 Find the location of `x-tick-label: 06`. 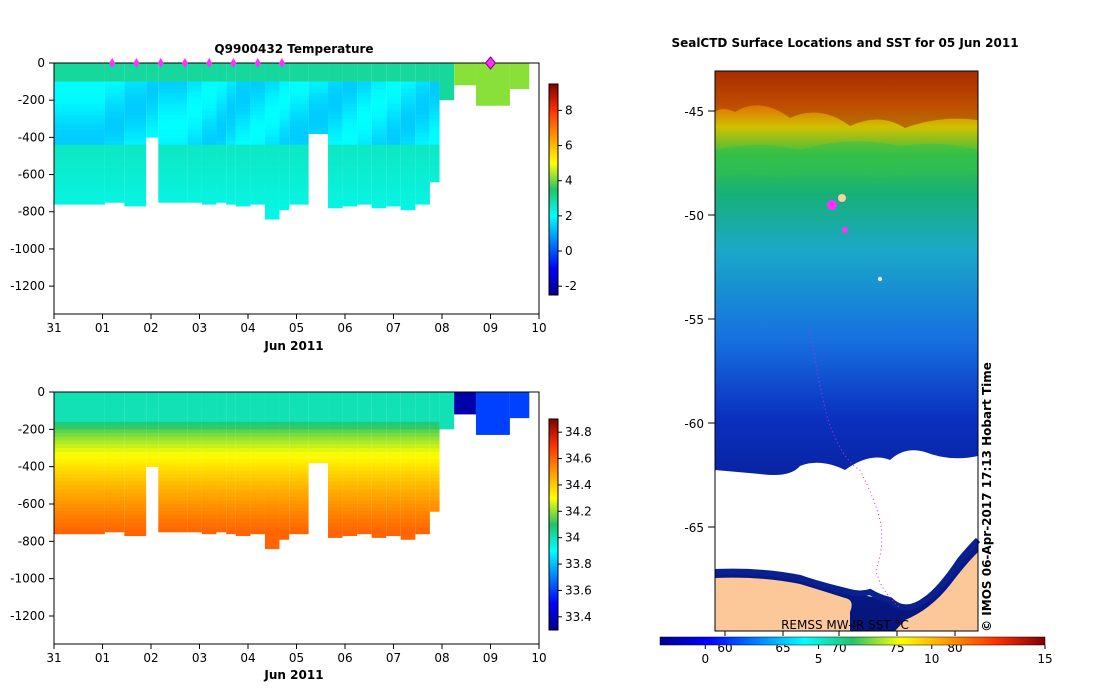

x-tick-label: 06 is located at coordinates (344, 658).